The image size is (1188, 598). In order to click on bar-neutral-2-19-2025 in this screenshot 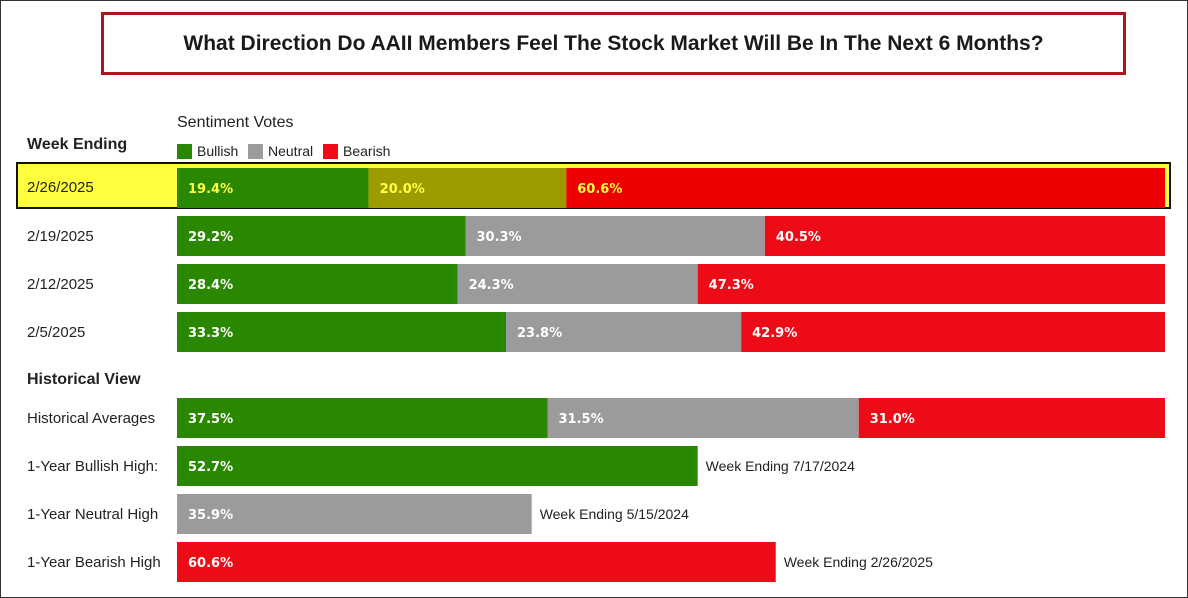, I will do `click(615, 236)`.